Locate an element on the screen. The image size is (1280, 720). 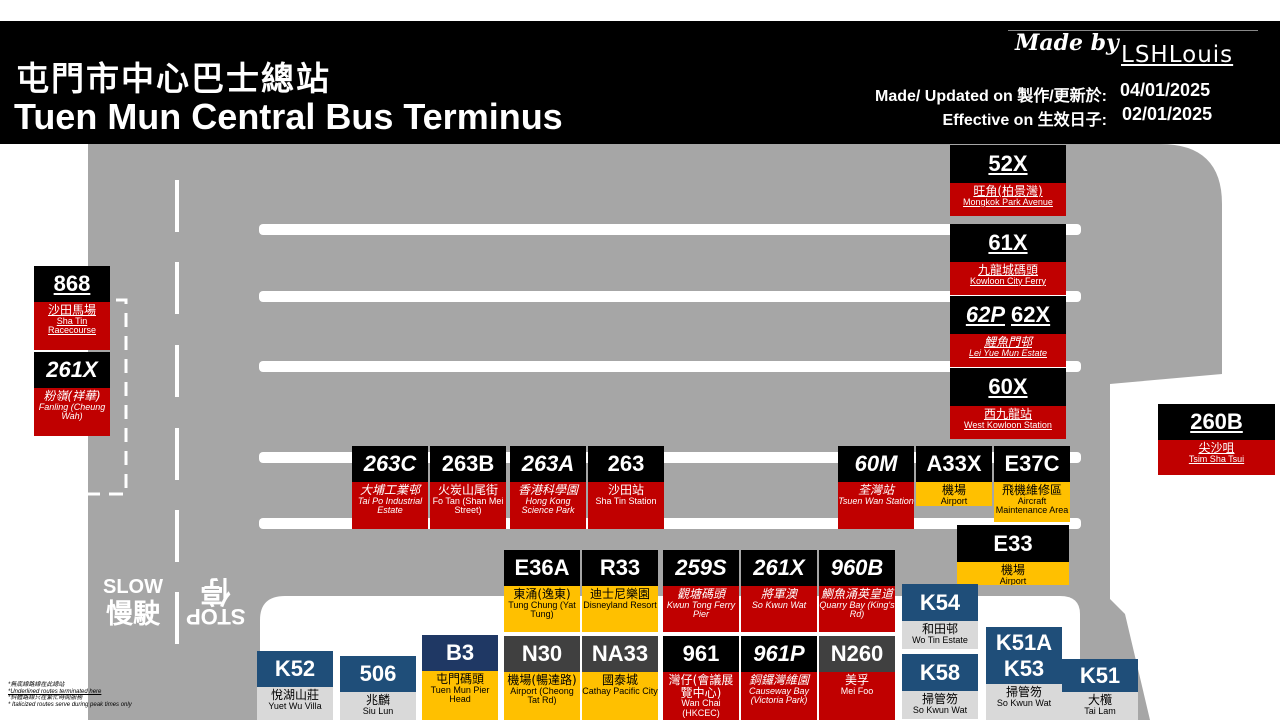
route-card-259s: 259S 觀塘碼頭 Kwun Tong Ferry Pier is located at coordinates (701, 591).